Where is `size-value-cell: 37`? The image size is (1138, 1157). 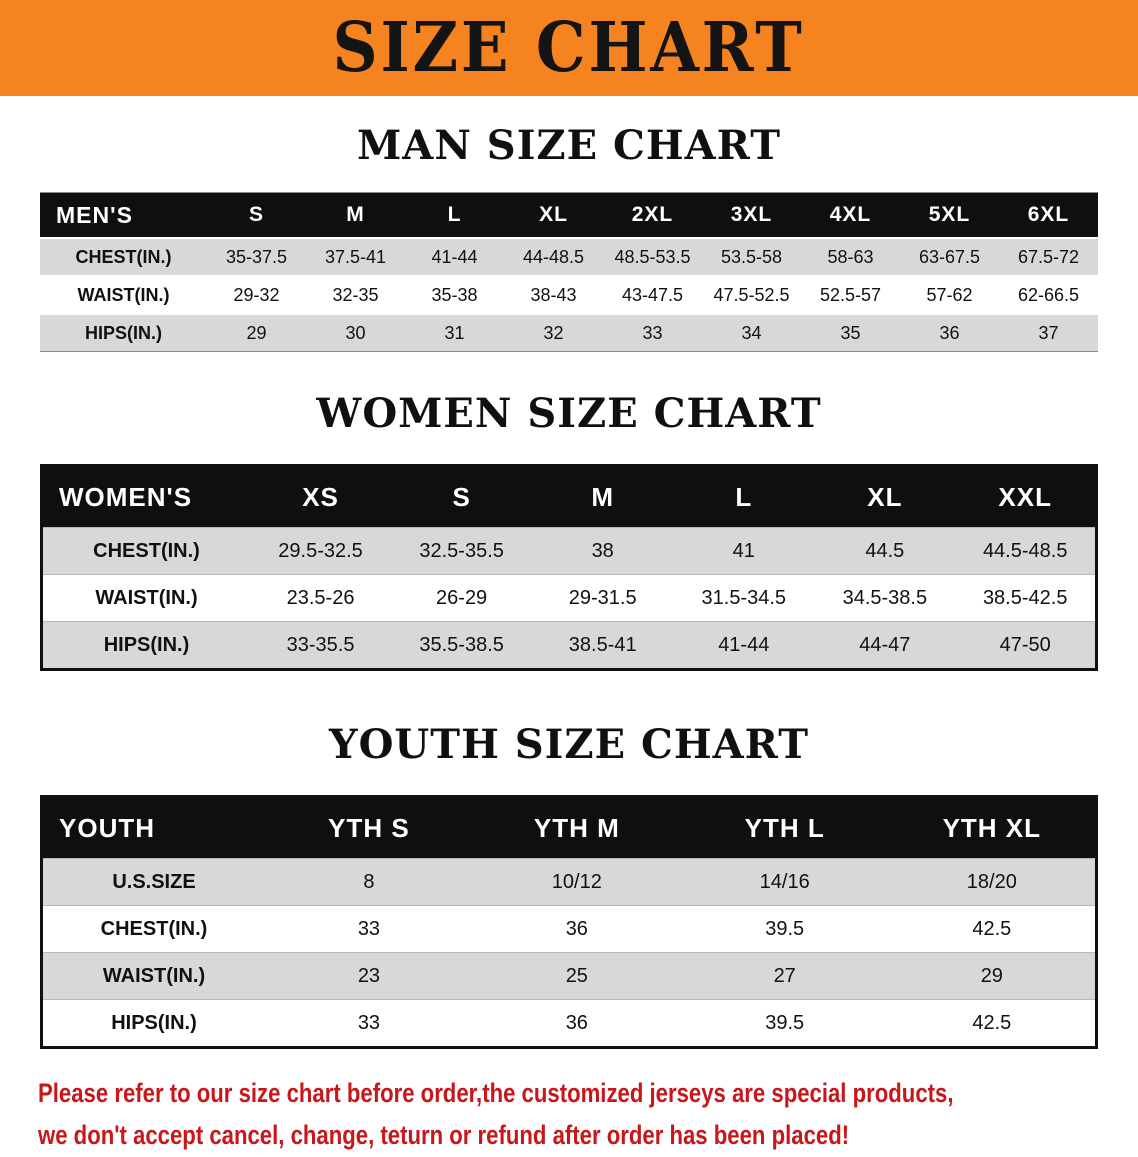 size-value-cell: 37 is located at coordinates (1048, 332).